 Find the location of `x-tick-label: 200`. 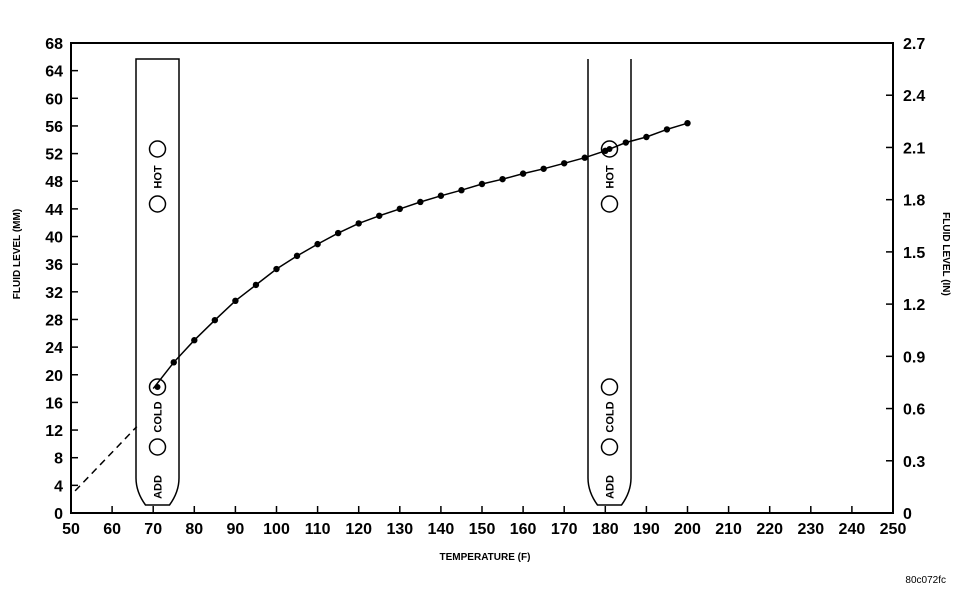

x-tick-label: 200 is located at coordinates (687, 529).